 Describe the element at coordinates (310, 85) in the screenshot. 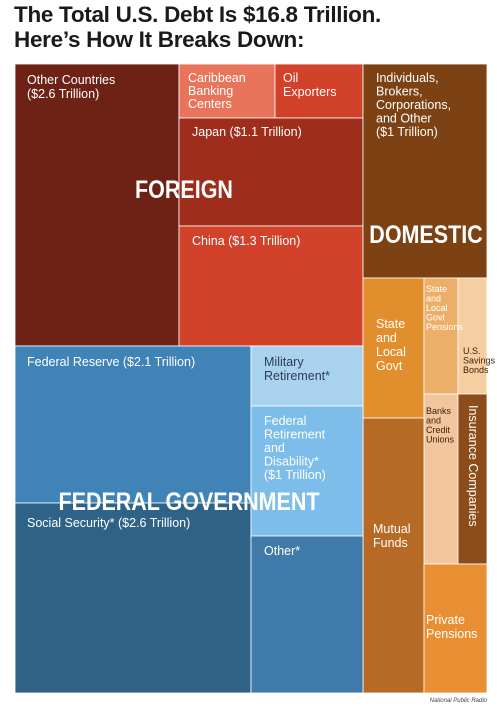

I see `label-oil-exporters: Oil Exporters` at that location.